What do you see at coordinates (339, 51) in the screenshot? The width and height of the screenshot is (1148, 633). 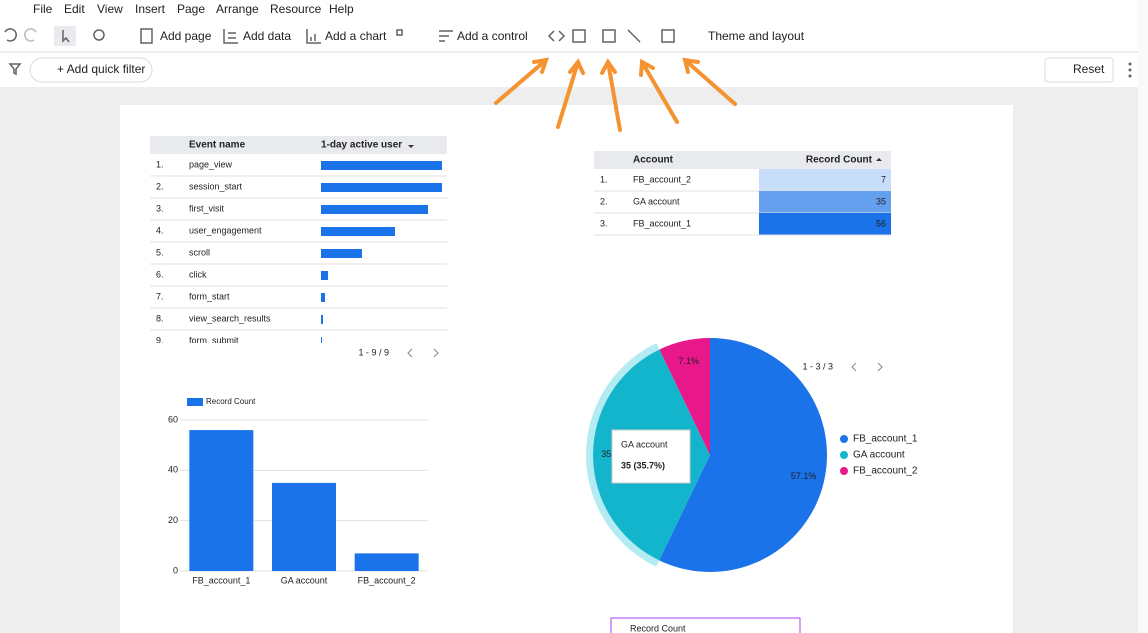 I see `toolbar-icons` at bounding box center [339, 51].